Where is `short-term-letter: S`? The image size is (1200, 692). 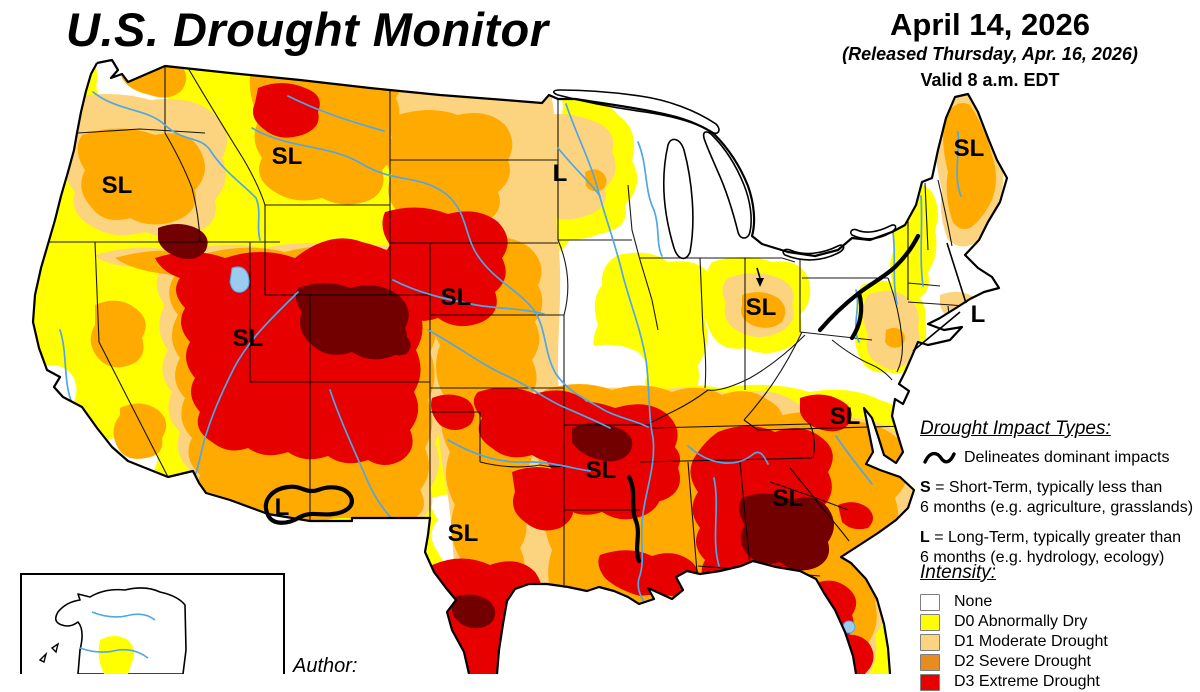 short-term-letter: S is located at coordinates (925, 487).